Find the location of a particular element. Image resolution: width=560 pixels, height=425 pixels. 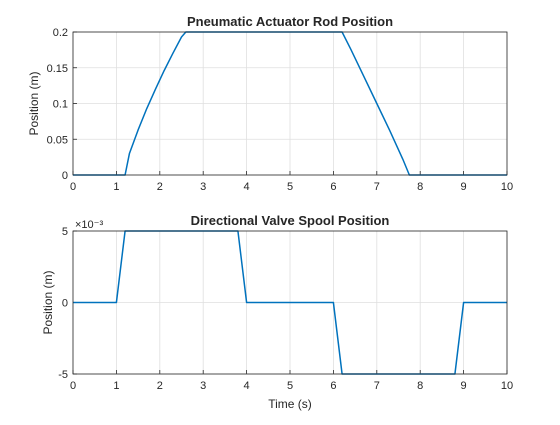

y-tick-labels: -5 0 5 is located at coordinates (63, 303).